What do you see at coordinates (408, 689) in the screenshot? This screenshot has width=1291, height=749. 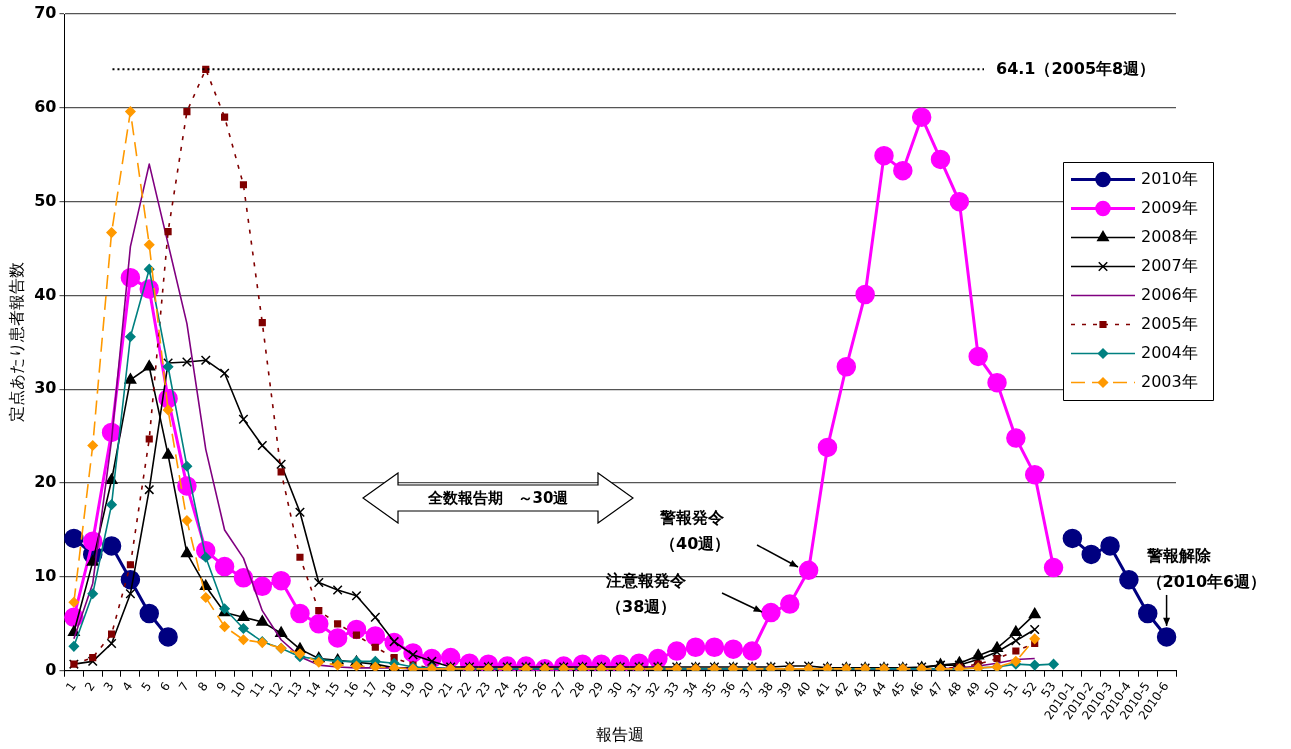 I see `x-tick-label: 19` at bounding box center [408, 689].